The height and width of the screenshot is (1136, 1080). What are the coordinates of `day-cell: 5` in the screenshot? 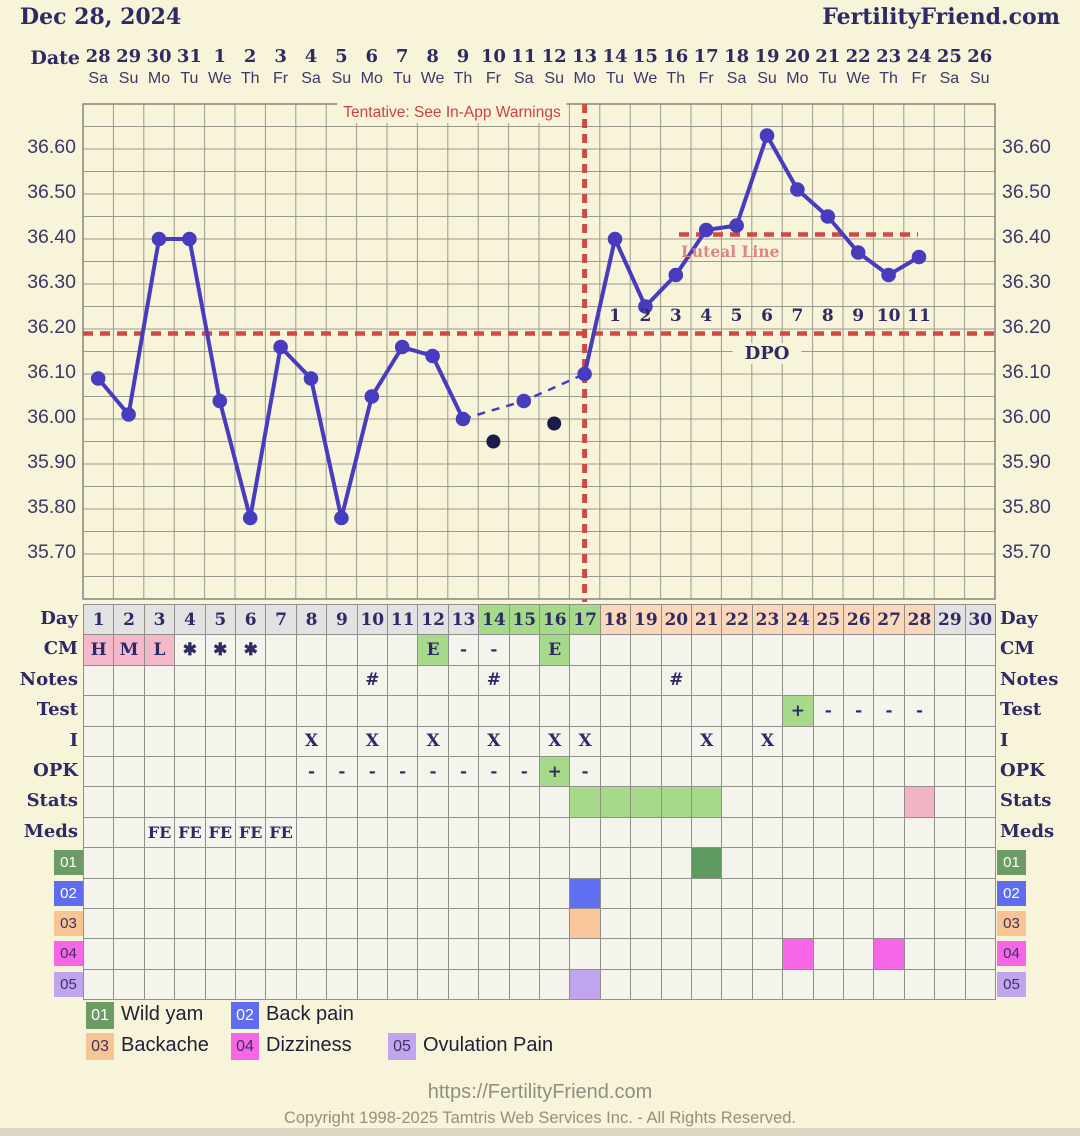 It's located at (220, 620).